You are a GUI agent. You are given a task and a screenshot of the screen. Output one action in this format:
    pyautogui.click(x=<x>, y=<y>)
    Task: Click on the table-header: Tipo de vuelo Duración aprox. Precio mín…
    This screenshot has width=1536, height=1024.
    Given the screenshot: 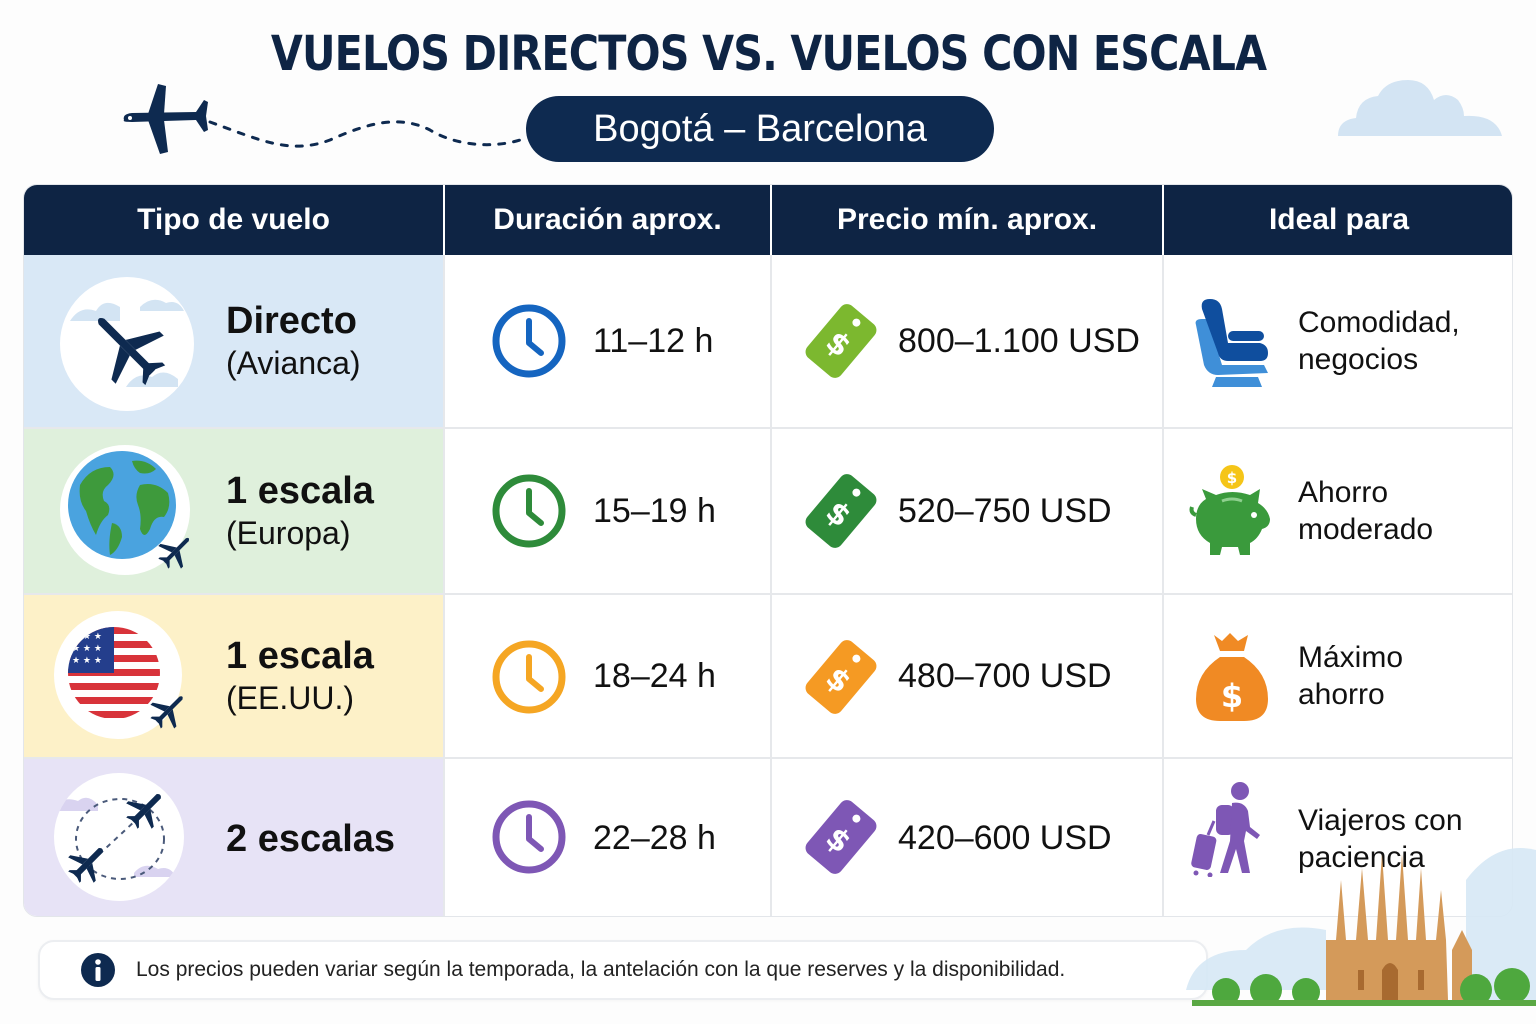 What is the action you would take?
    pyautogui.click(x=768, y=220)
    